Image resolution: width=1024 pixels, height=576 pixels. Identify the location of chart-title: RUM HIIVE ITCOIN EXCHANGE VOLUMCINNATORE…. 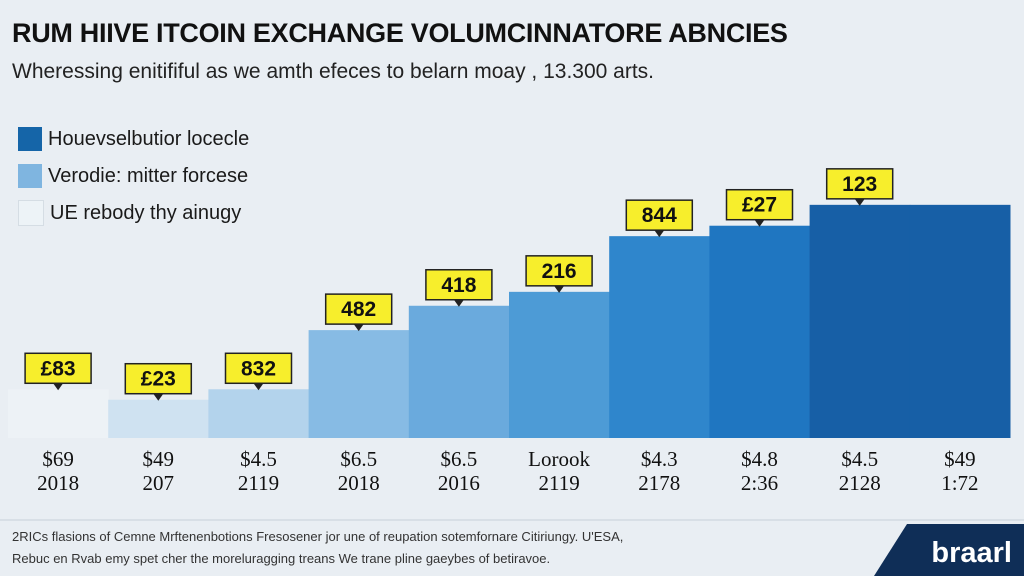
(400, 33).